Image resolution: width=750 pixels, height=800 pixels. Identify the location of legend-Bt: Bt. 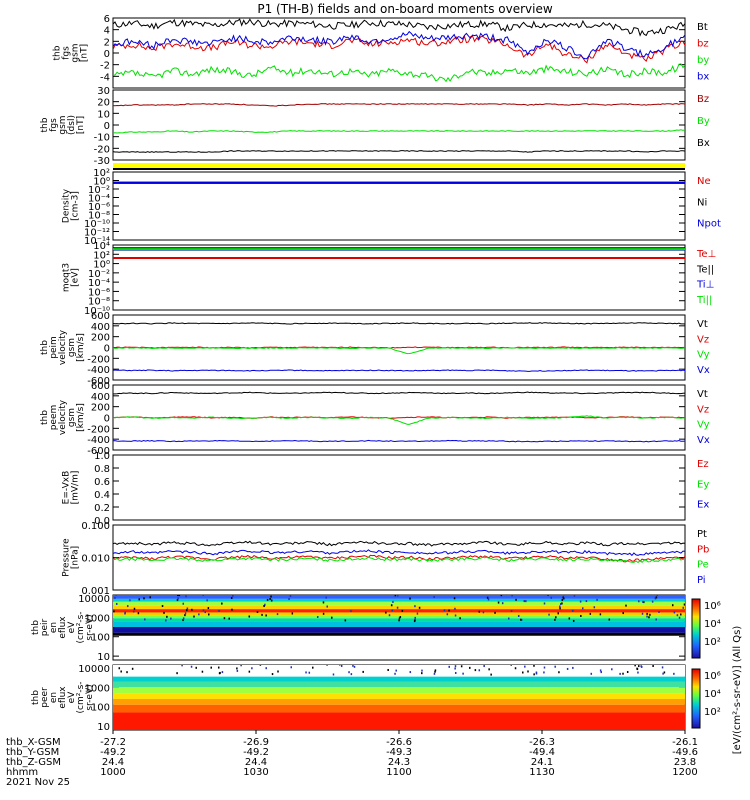
(702, 27).